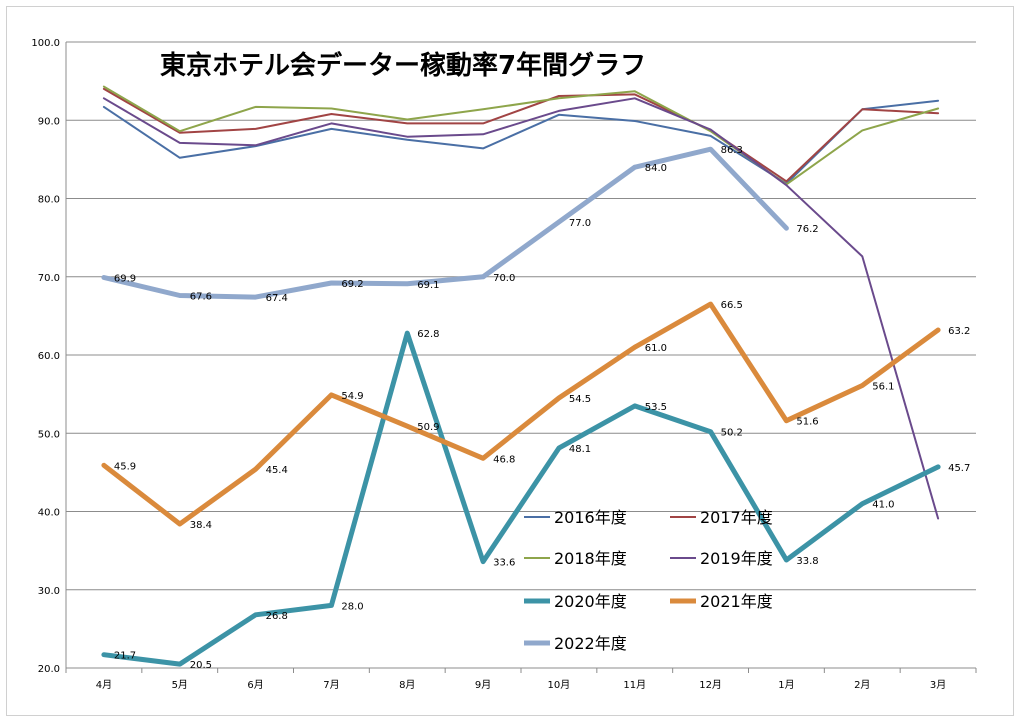  Describe the element at coordinates (125, 279) in the screenshot. I see `data-label: 69.9` at that location.